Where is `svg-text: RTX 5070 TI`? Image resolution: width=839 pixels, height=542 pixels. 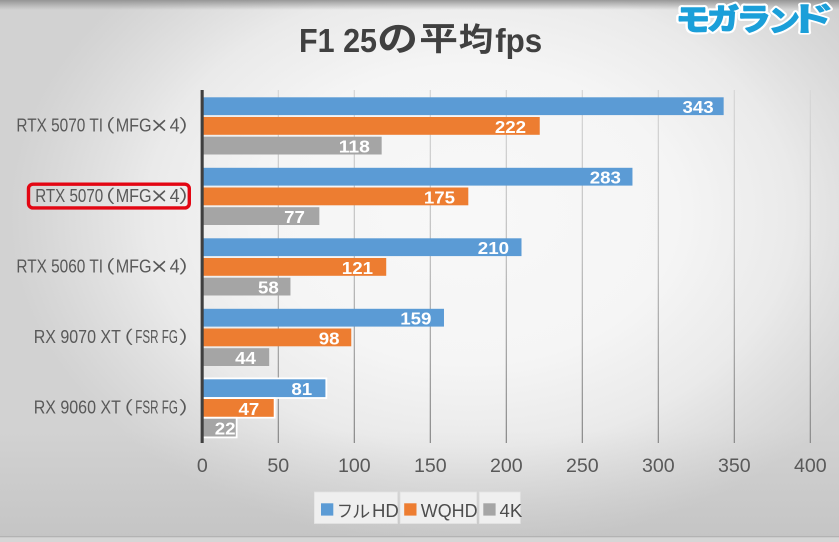 svg-text: RTX 5070 TI is located at coordinates (59, 125).